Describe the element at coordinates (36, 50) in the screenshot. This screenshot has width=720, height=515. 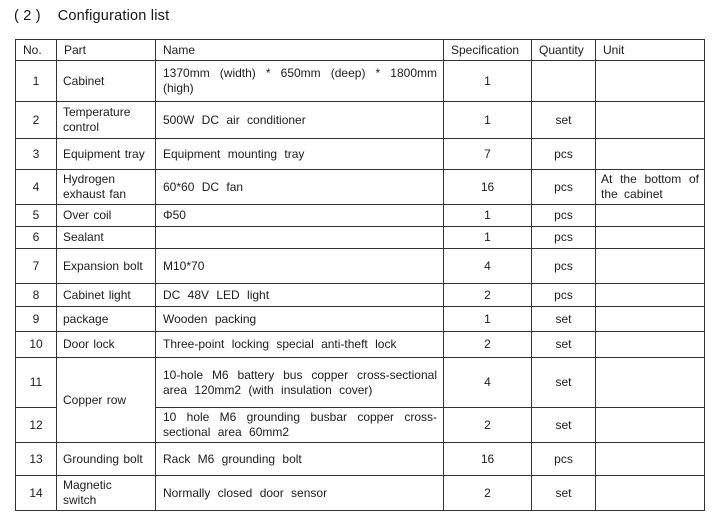
I see `column-header-no: No.` at that location.